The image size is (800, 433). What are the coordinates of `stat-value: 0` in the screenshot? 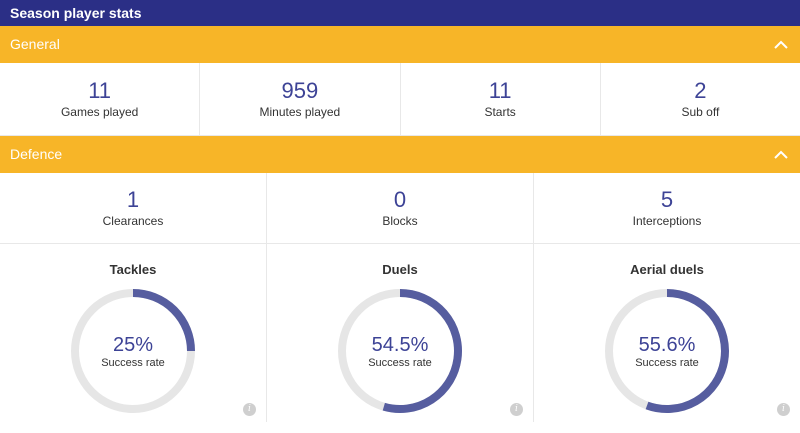 It's located at (400, 199).